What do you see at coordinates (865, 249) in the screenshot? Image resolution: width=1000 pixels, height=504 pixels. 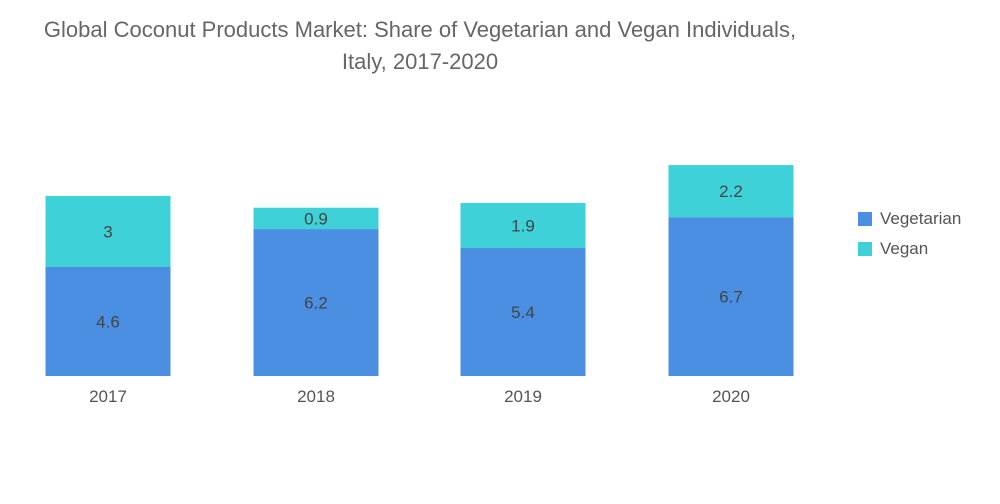 I see `legend-swatch-vegan` at bounding box center [865, 249].